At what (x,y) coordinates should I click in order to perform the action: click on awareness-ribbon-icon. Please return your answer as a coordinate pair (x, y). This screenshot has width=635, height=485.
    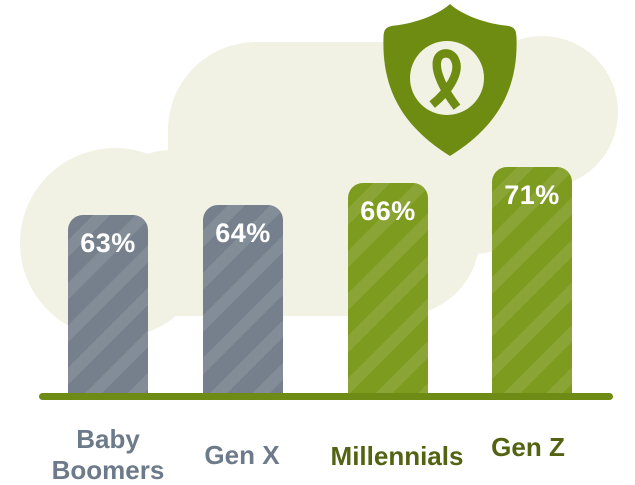
    Looking at the image, I should click on (445, 79).